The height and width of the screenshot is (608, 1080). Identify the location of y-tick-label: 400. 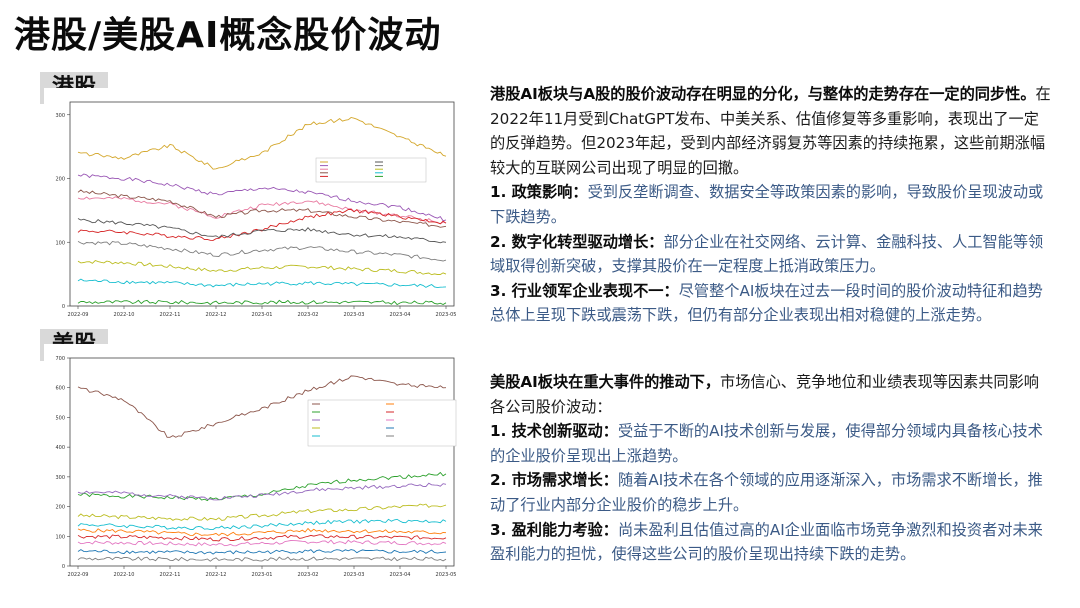
(60, 448).